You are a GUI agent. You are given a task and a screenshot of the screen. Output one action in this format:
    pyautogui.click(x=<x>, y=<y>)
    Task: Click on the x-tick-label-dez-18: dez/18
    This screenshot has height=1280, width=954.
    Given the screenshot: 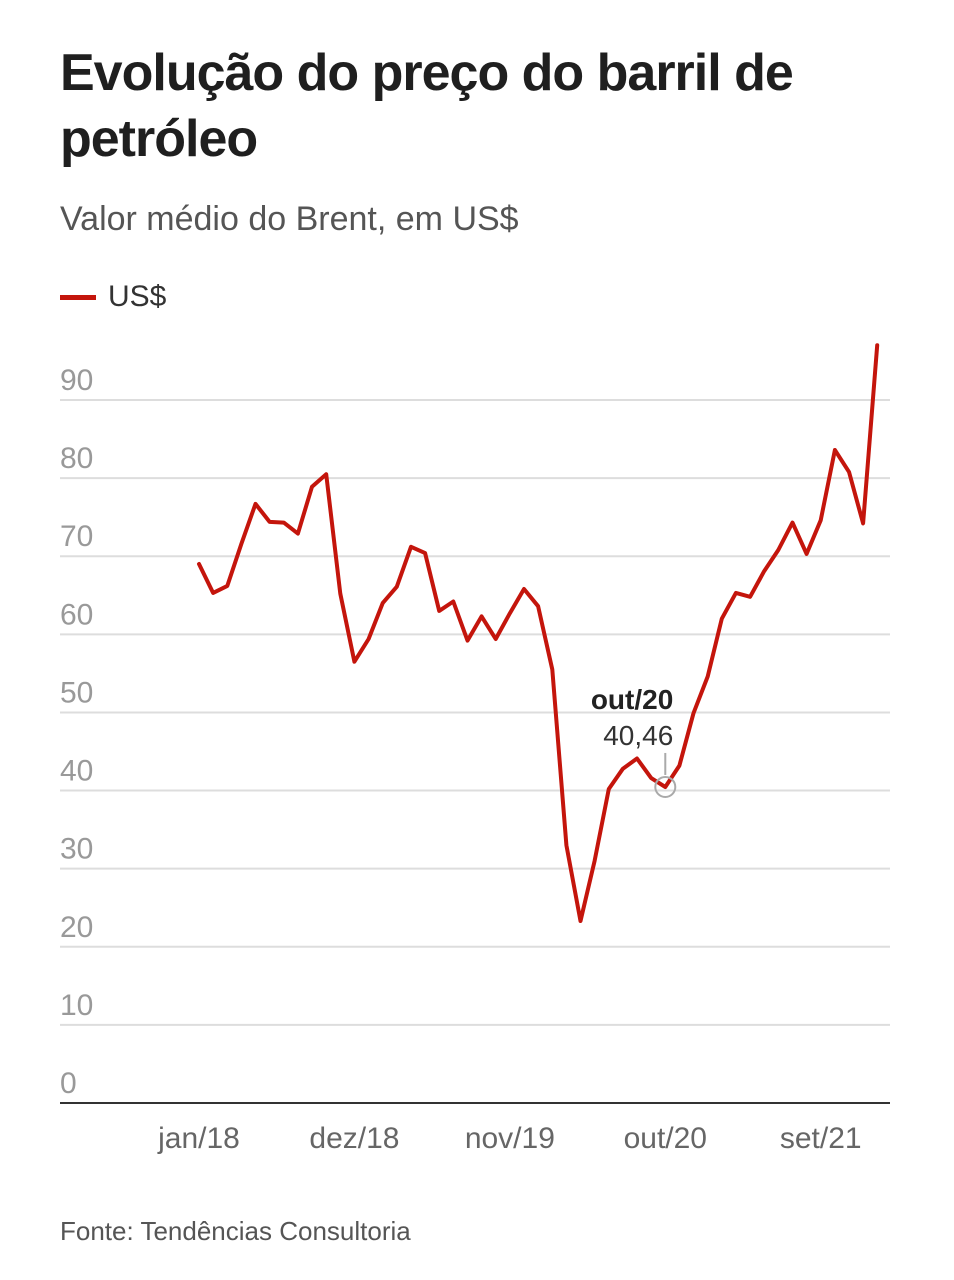 What is the action you would take?
    pyautogui.click(x=354, y=1138)
    